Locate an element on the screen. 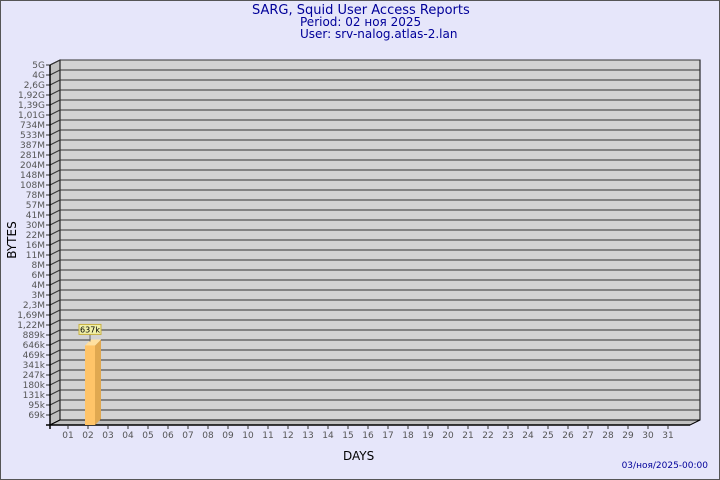 This screenshot has width=720, height=480. x-tick-label: 04 is located at coordinates (128, 436).